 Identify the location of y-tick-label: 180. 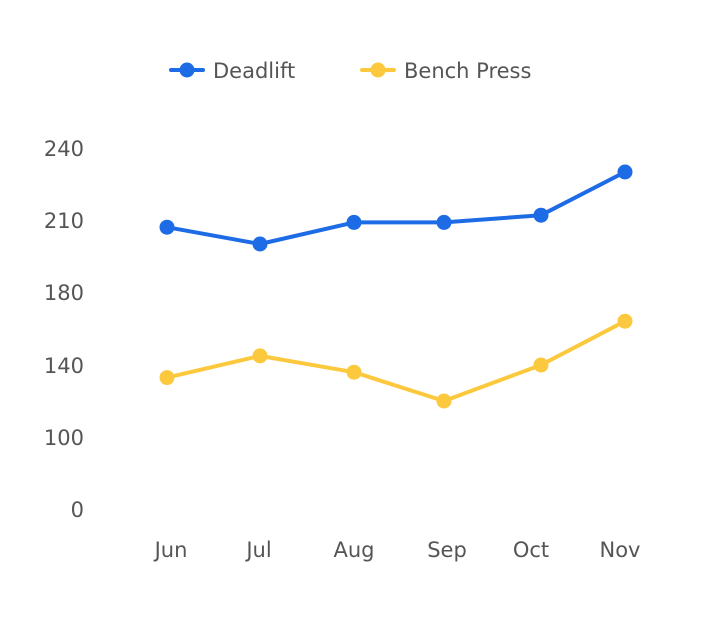
(64, 293).